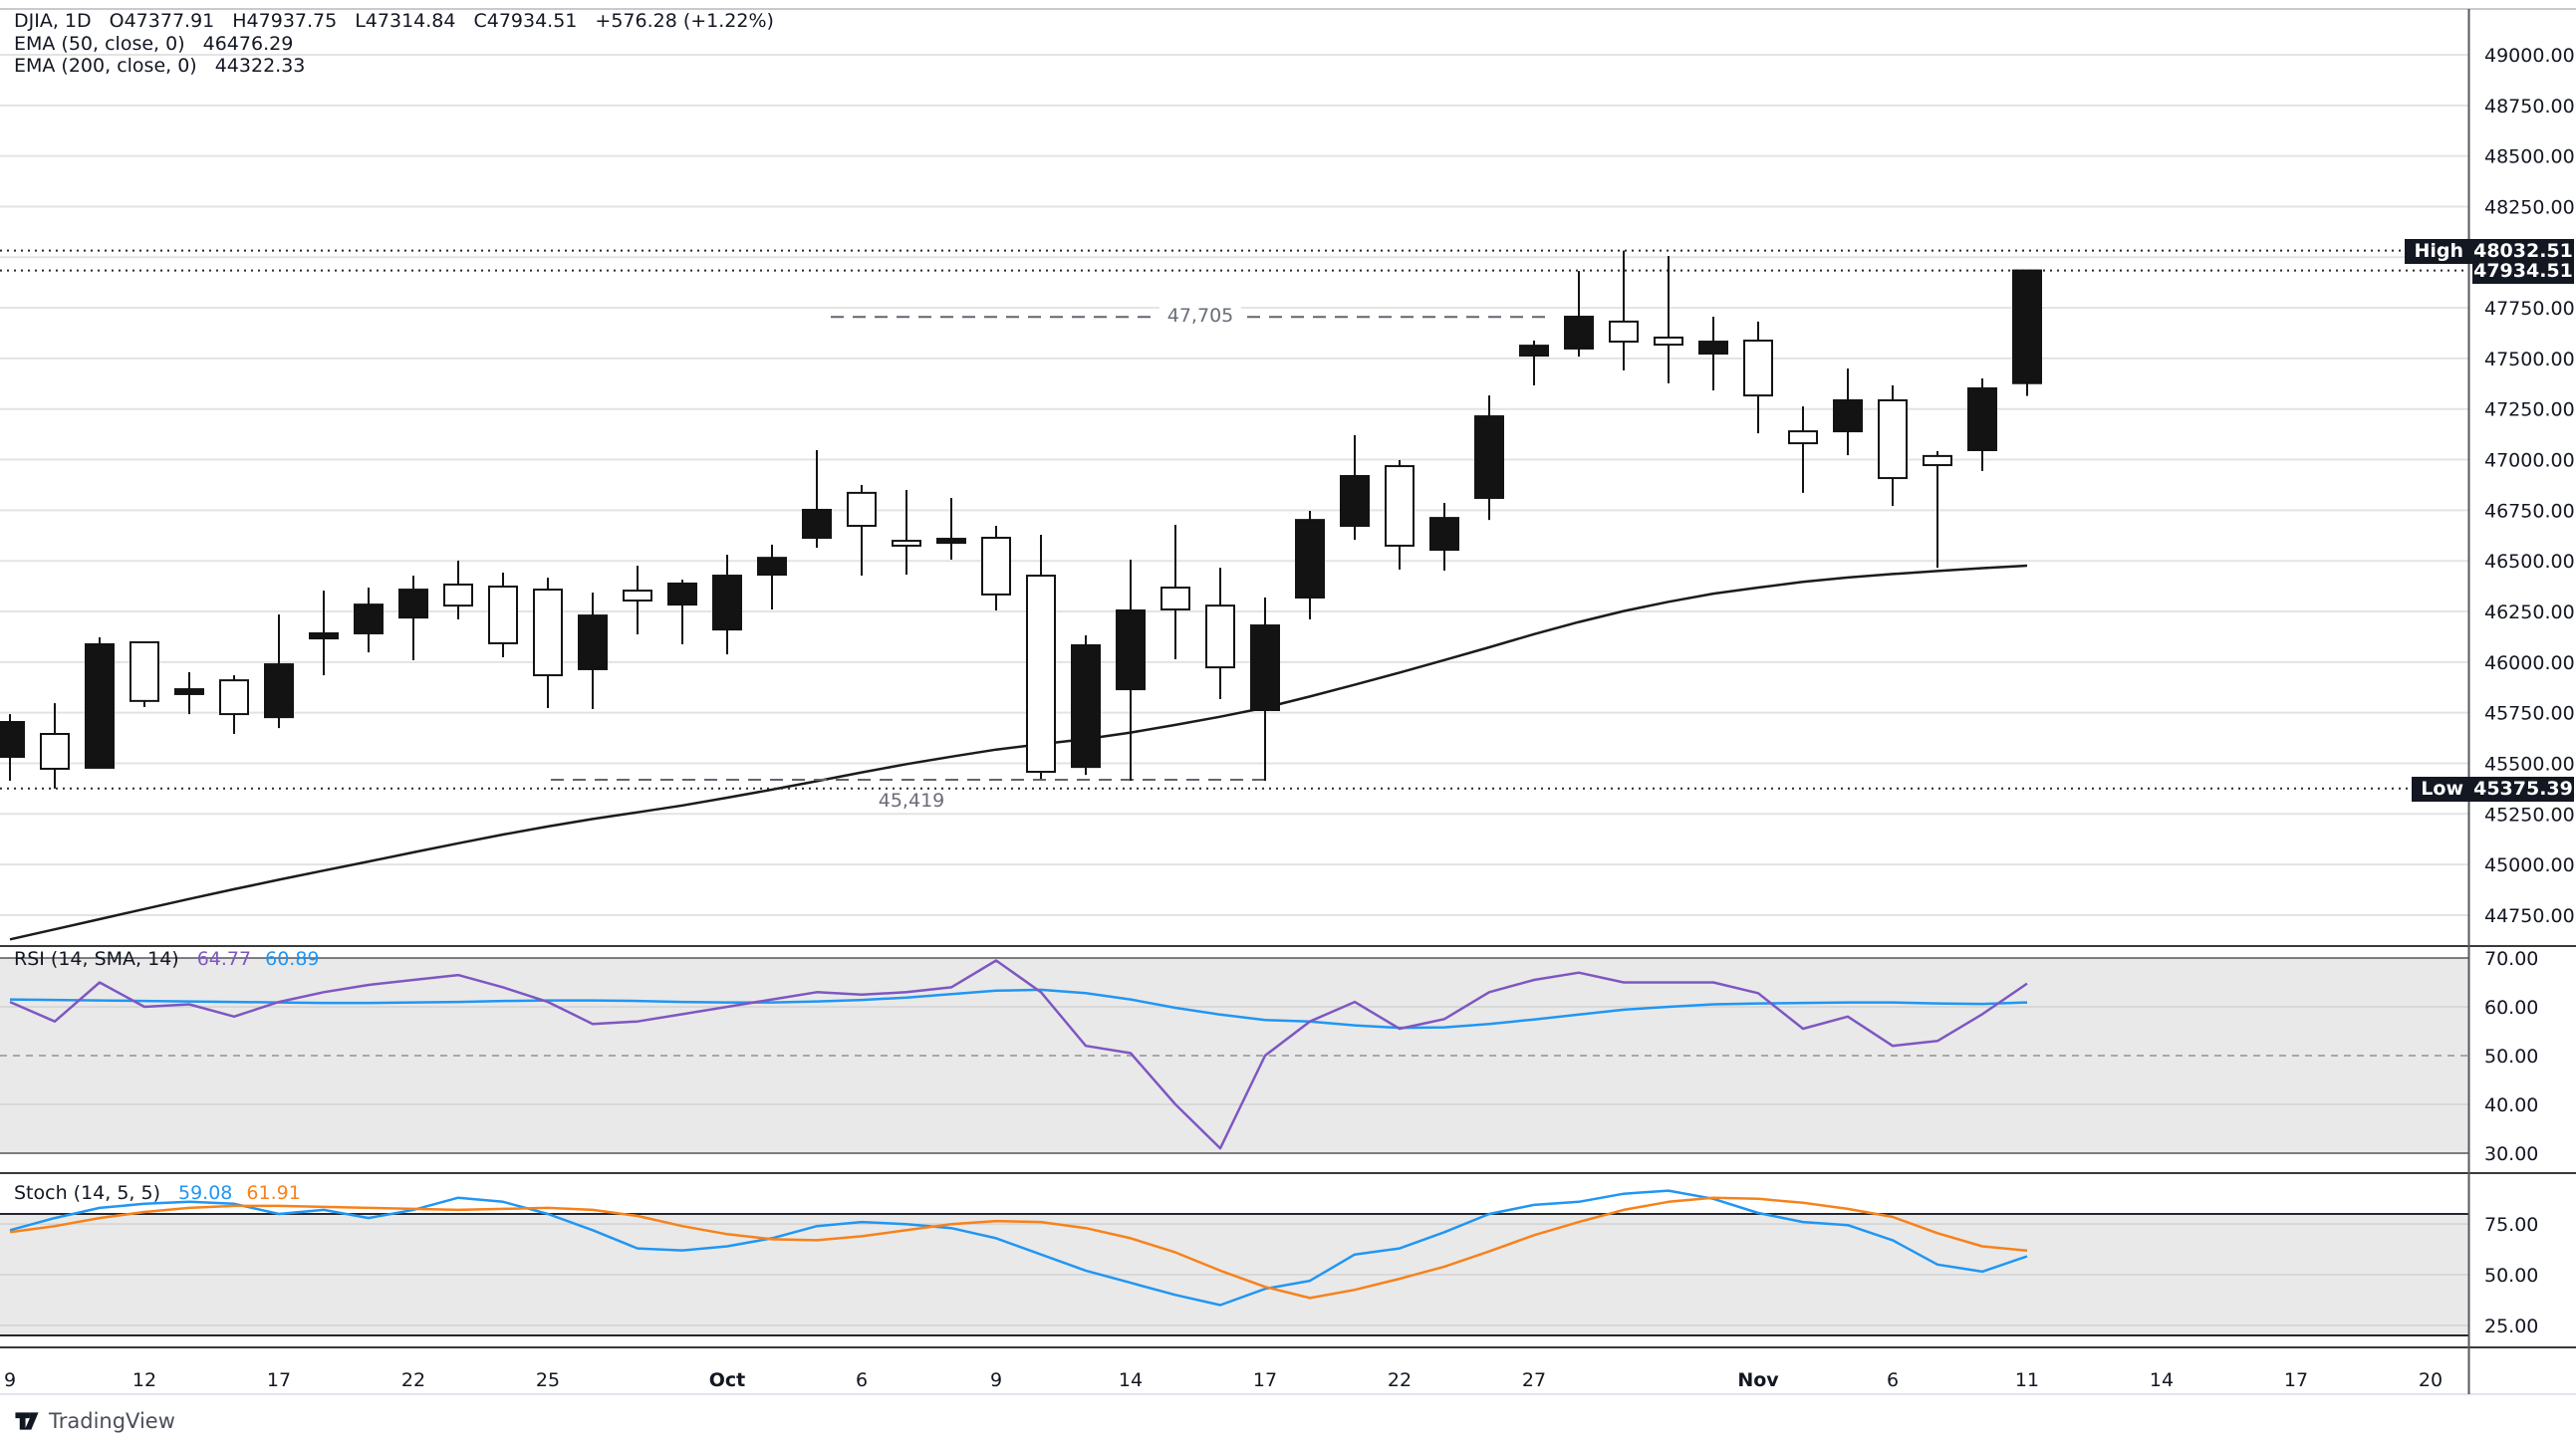 This screenshot has width=2576, height=1442. I want to click on rsi-legend: RSI (14, SMA, 14) 64.77 60.89, so click(174, 959).